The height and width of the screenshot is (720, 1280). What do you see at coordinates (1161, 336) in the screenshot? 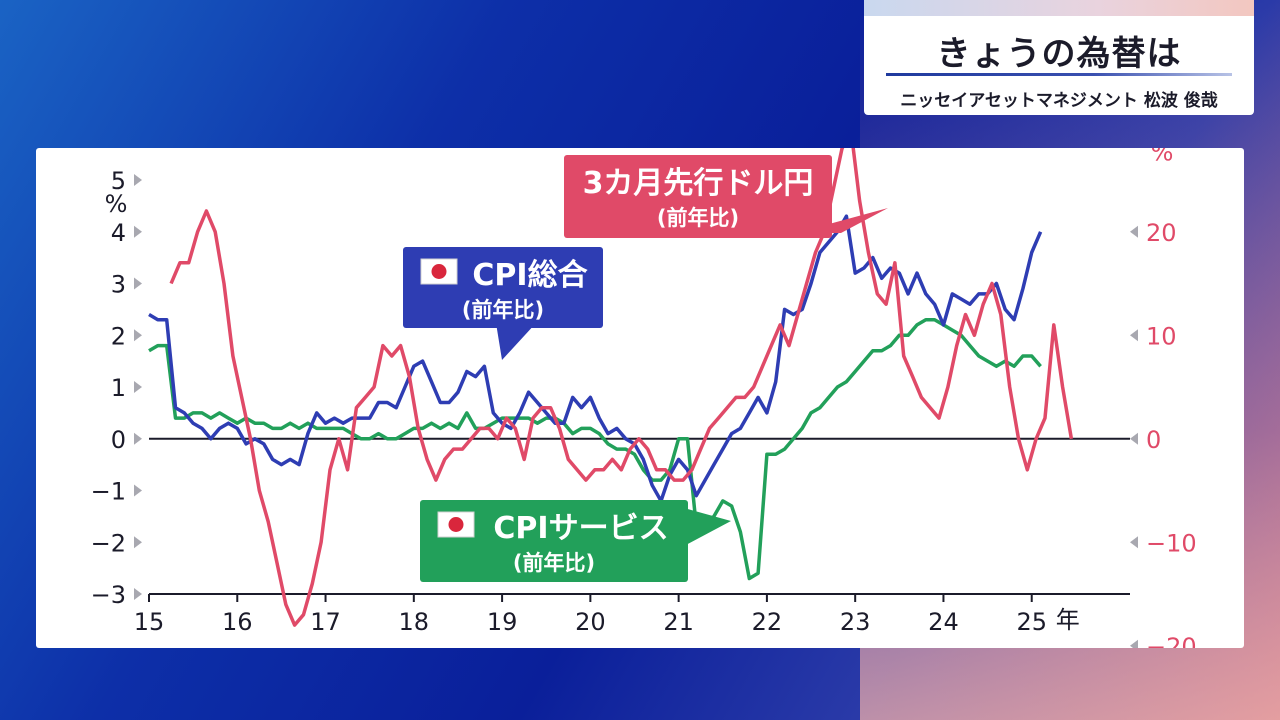
I see `right-tick-label: 10` at bounding box center [1161, 336].